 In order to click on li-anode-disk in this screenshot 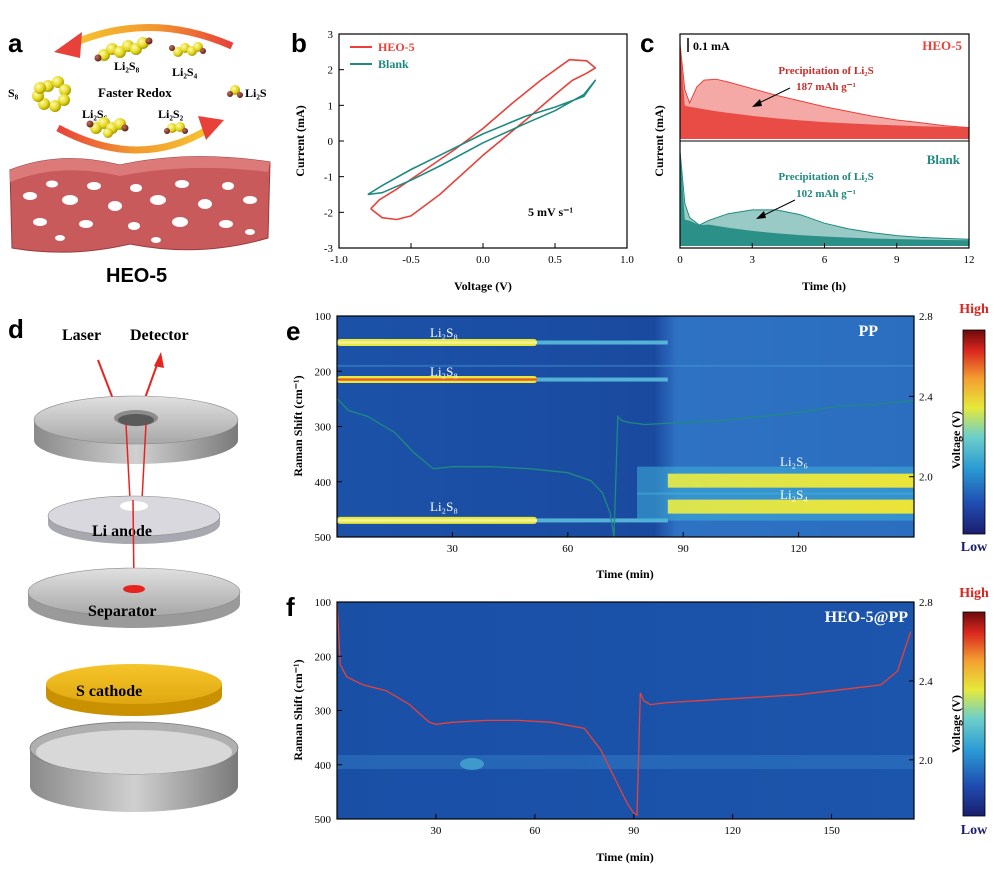, I will do `click(134, 519)`.